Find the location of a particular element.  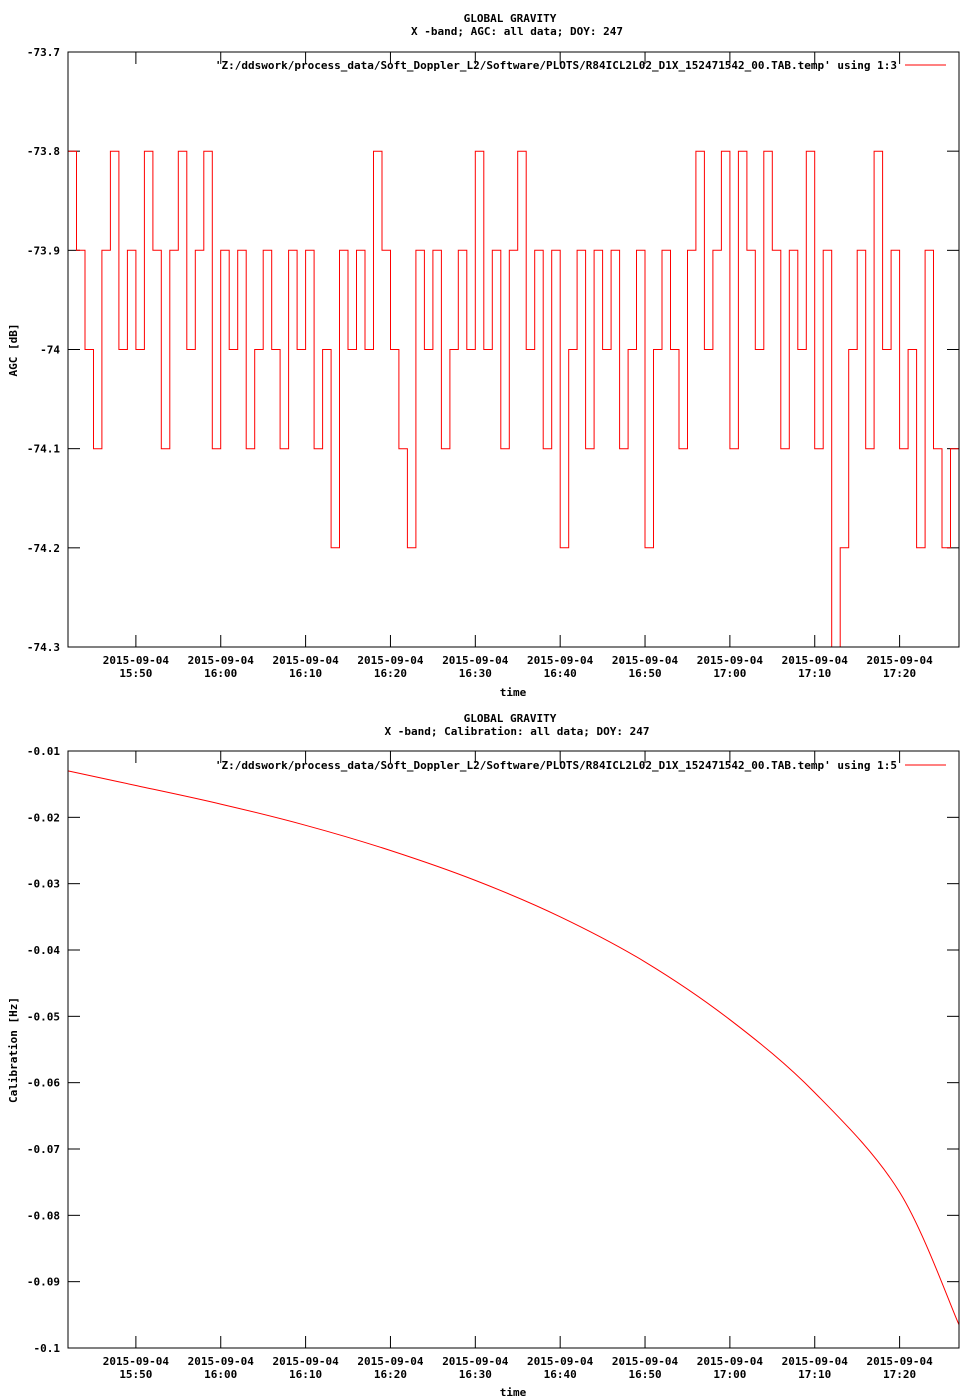

y-tick-label: -74.2 is located at coordinates (43, 548).